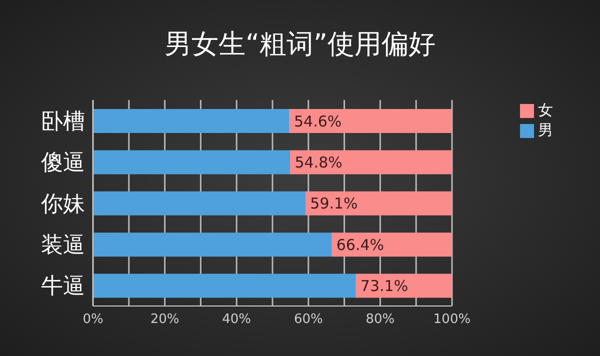 The image size is (600, 356). I want to click on x-tick-label: 60%, so click(308, 320).